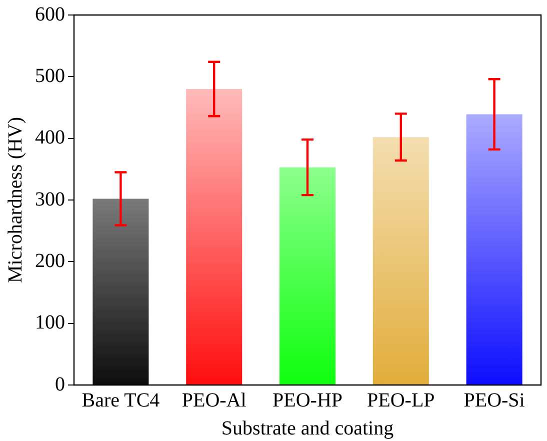 This screenshot has height=441, width=547. Describe the element at coordinates (50, 75) in the screenshot. I see `y-tick-label: 500` at that location.